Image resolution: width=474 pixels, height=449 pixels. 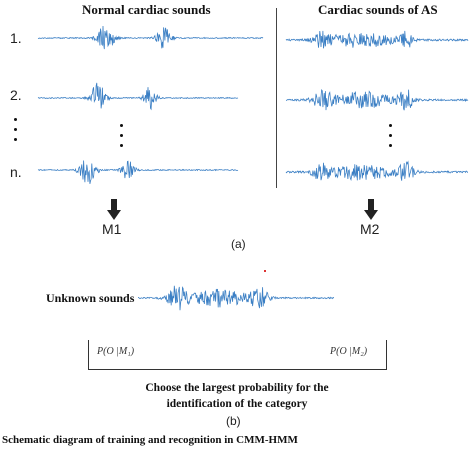 I want to click on choose-text-line1: Choose the largest probability for the, so click(x=237, y=388).